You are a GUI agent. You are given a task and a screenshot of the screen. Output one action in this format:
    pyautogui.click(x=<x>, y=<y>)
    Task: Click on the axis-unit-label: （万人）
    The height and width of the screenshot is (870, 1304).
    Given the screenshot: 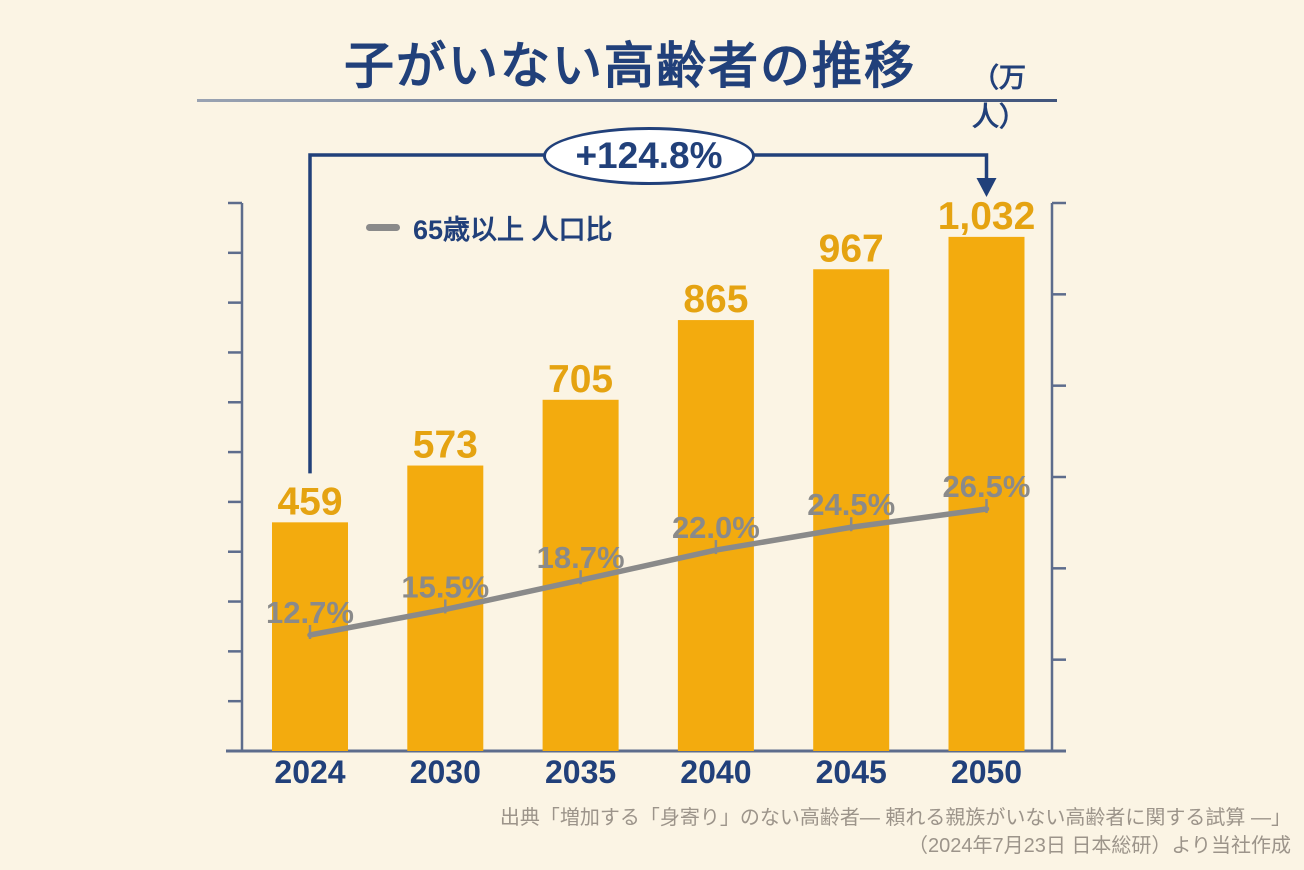 What is the action you would take?
    pyautogui.click(x=999, y=97)
    